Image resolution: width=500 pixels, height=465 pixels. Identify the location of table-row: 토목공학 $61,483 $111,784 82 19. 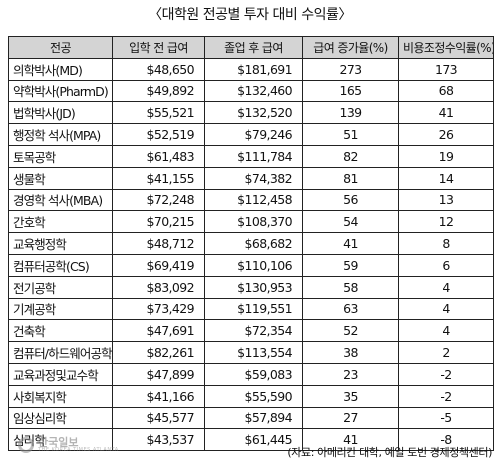
(251, 156).